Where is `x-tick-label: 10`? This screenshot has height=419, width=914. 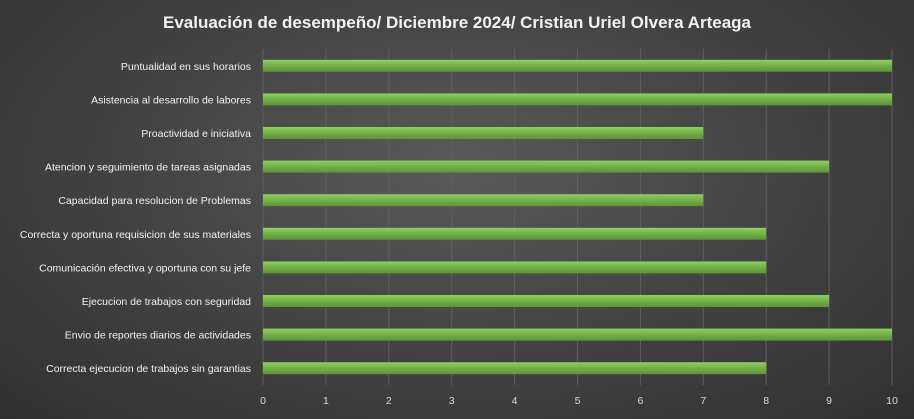 x-tick-label: 10 is located at coordinates (892, 401).